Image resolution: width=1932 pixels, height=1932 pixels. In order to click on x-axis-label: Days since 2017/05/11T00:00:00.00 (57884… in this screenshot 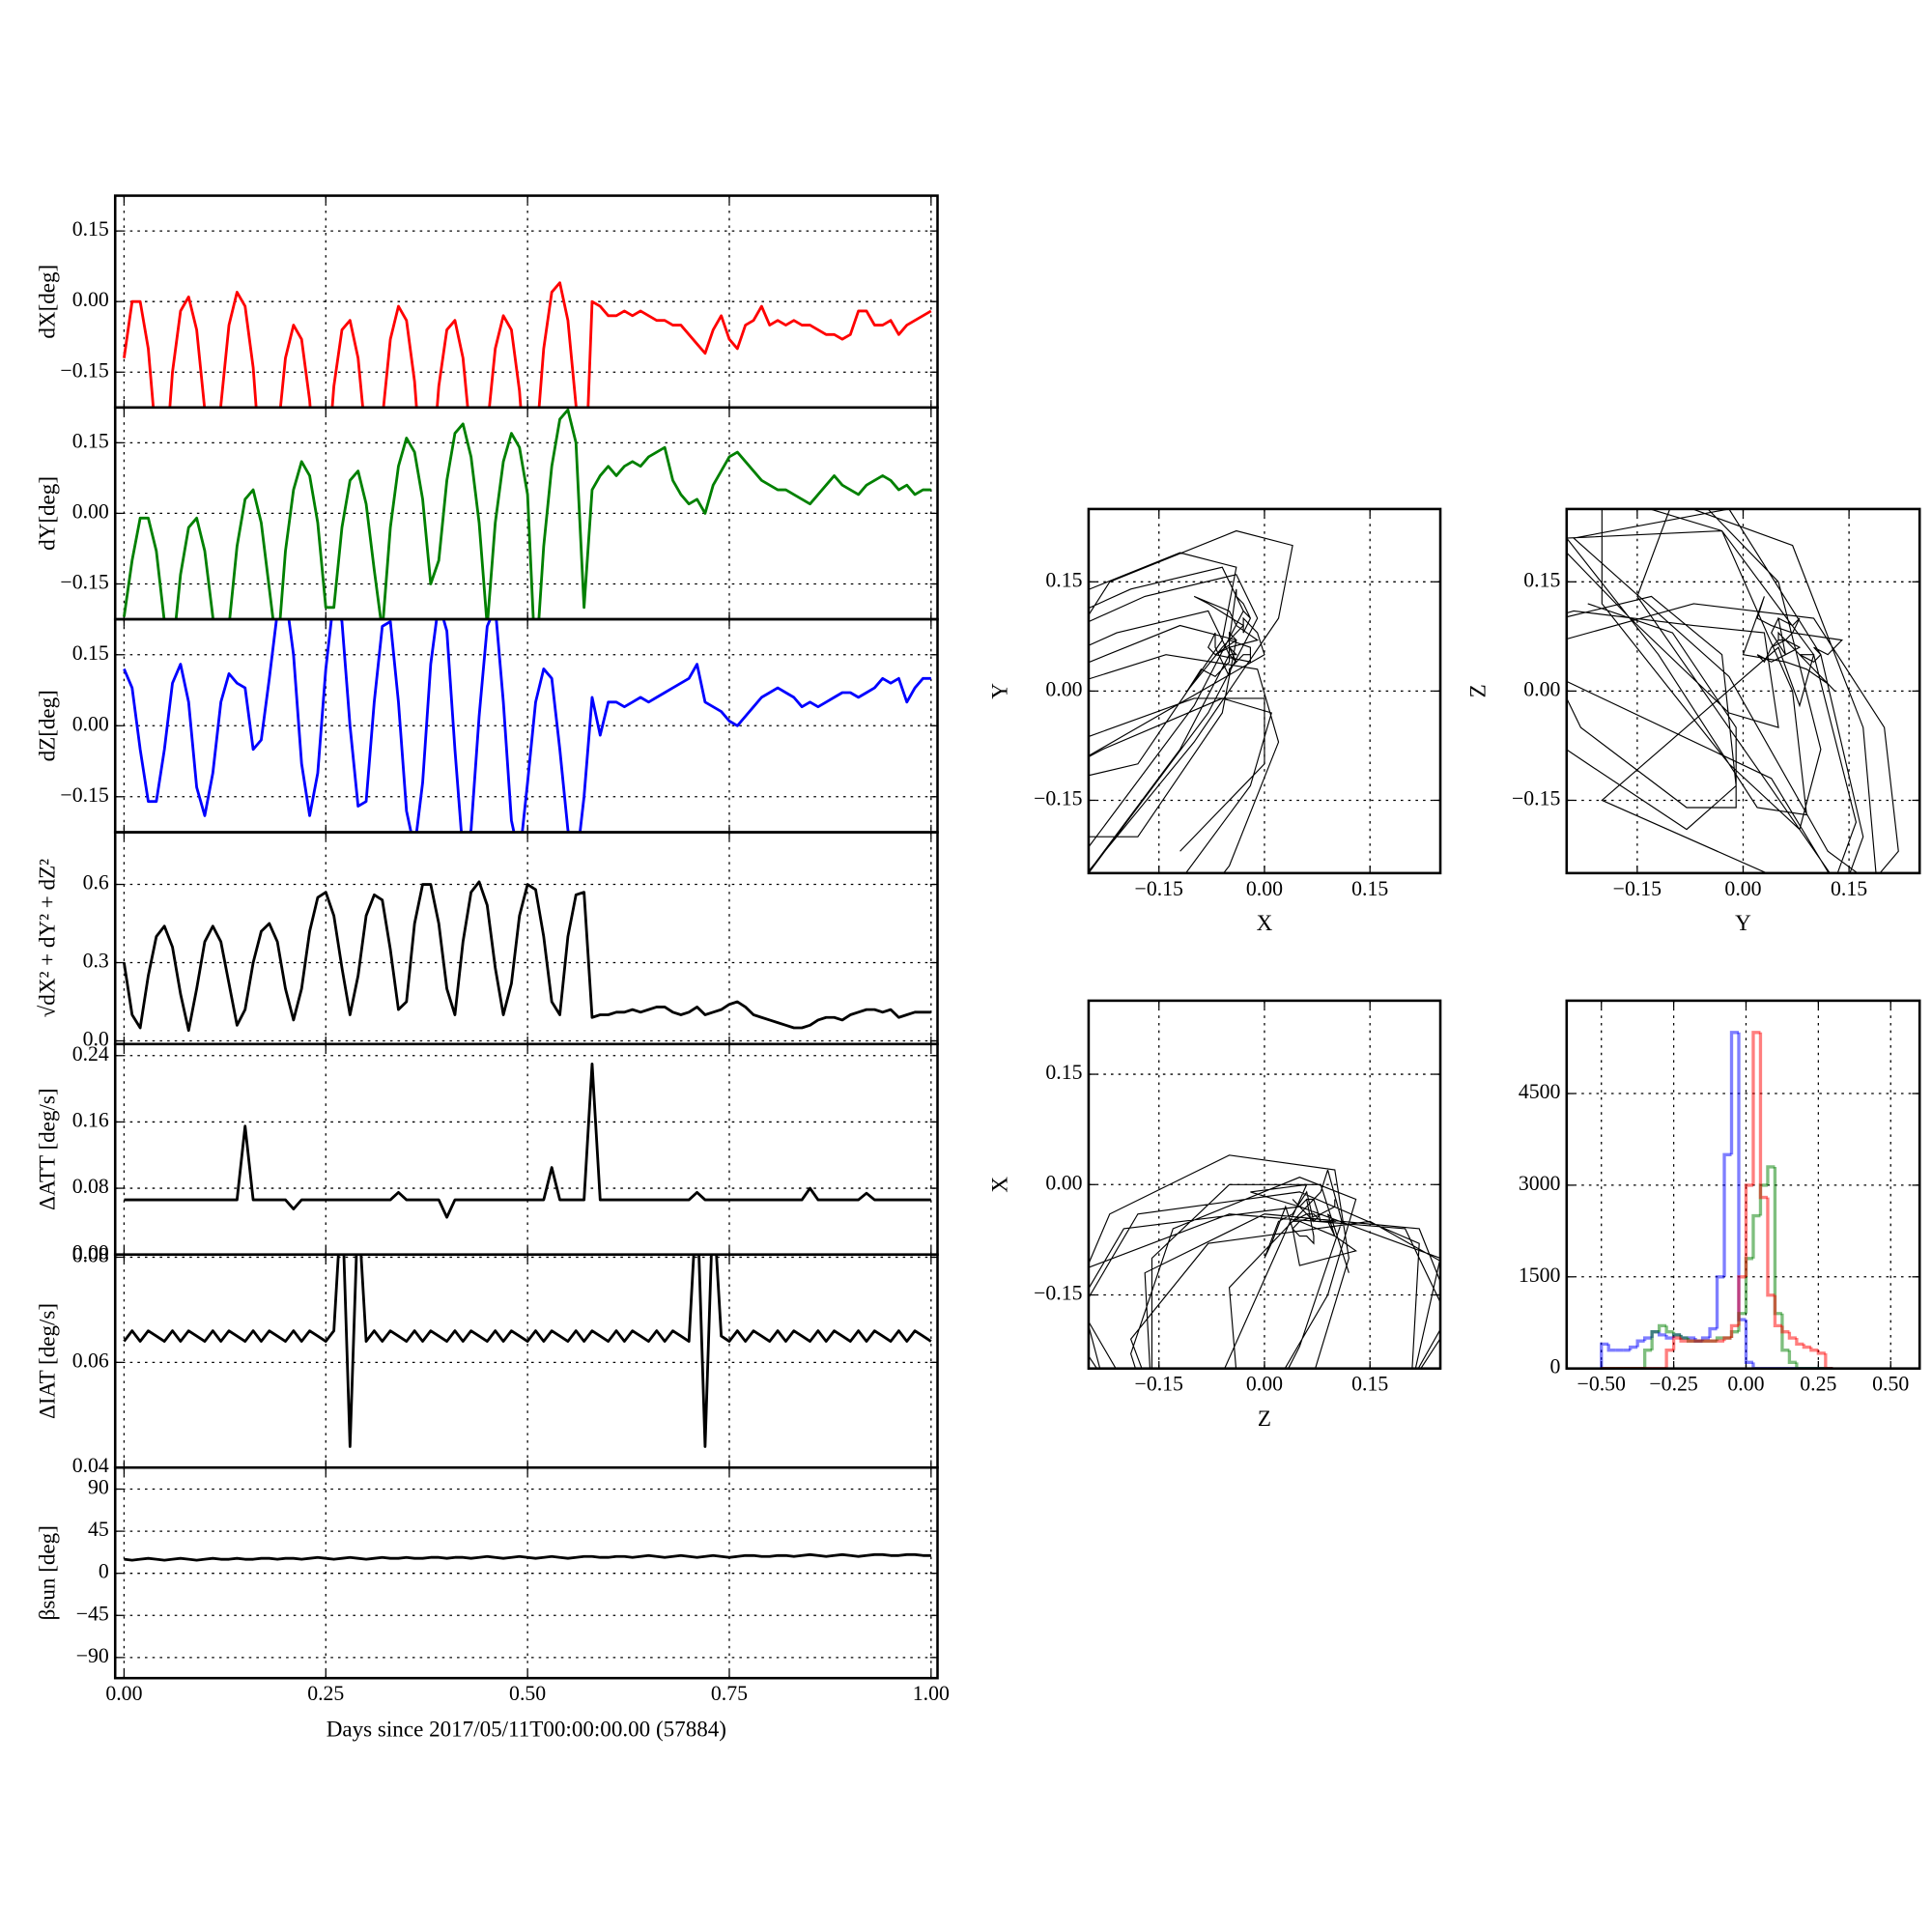, I will do `click(526, 1729)`.